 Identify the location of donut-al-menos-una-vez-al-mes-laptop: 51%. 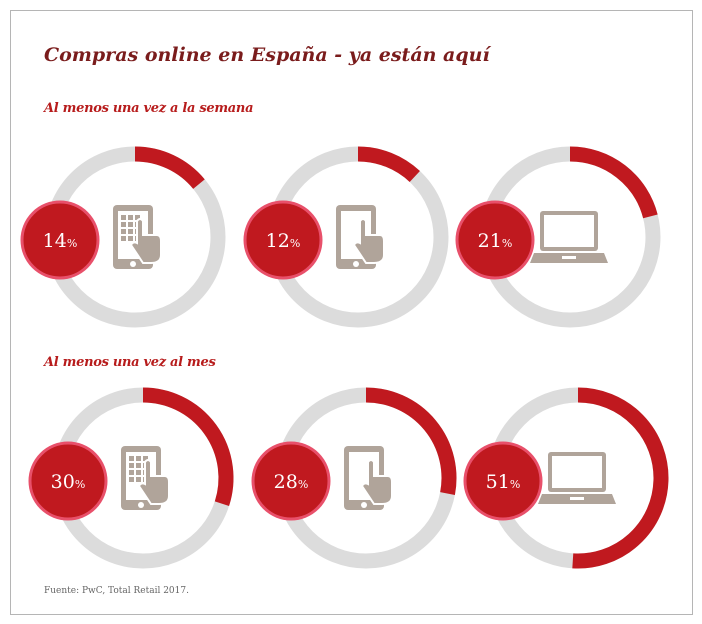
(566, 478).